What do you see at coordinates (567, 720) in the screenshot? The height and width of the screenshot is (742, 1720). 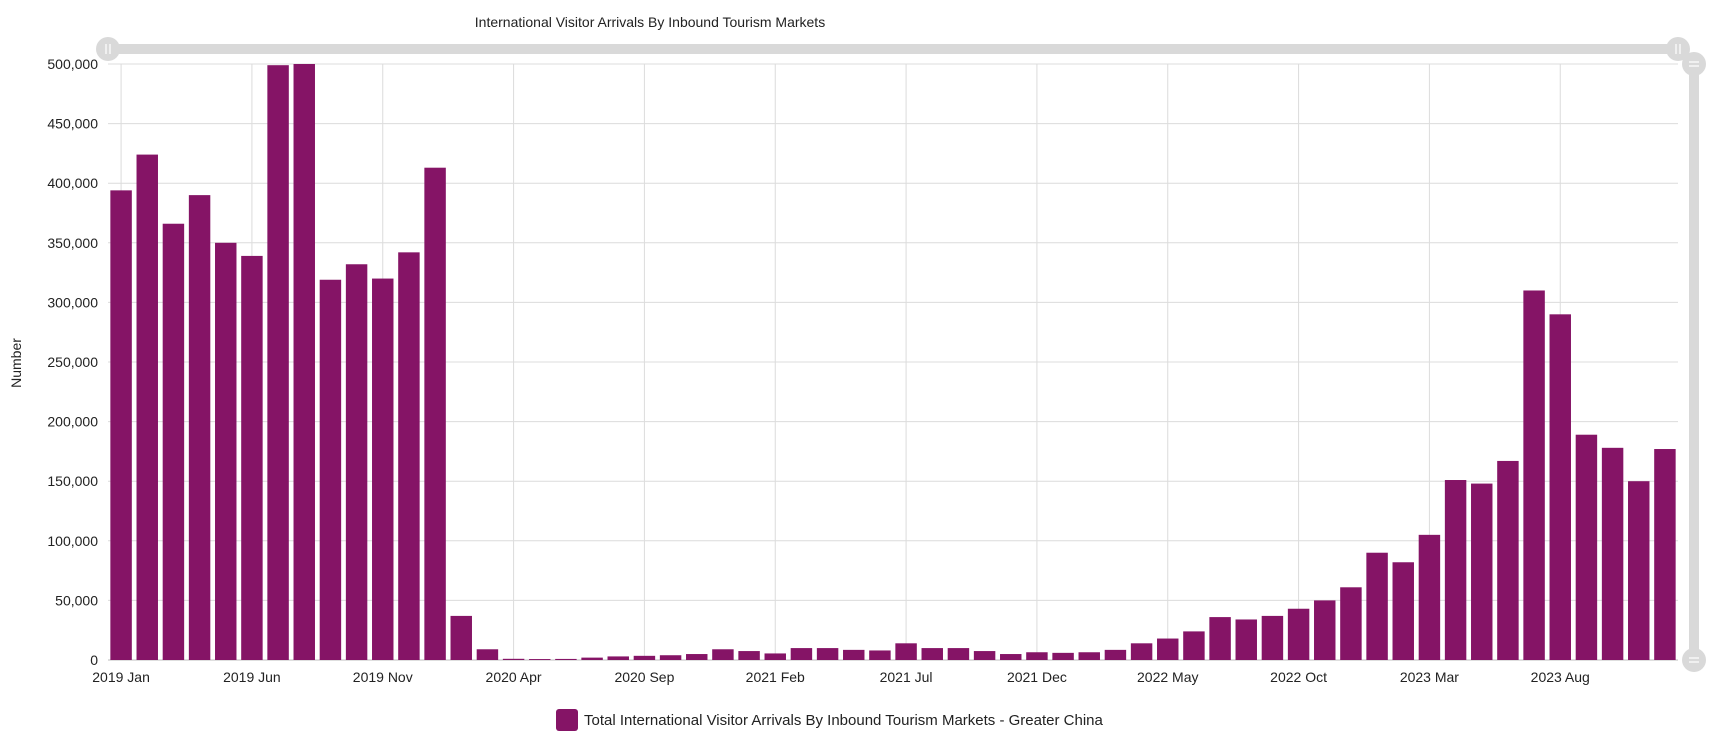 I see `legend-swatch` at bounding box center [567, 720].